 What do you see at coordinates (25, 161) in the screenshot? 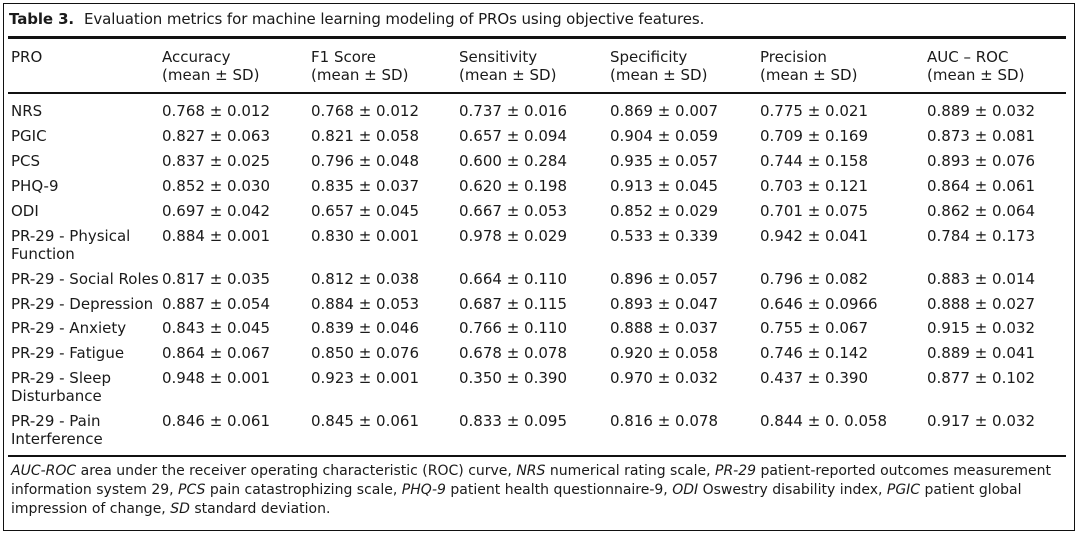
I see `row-pro-label: PCS` at bounding box center [25, 161].